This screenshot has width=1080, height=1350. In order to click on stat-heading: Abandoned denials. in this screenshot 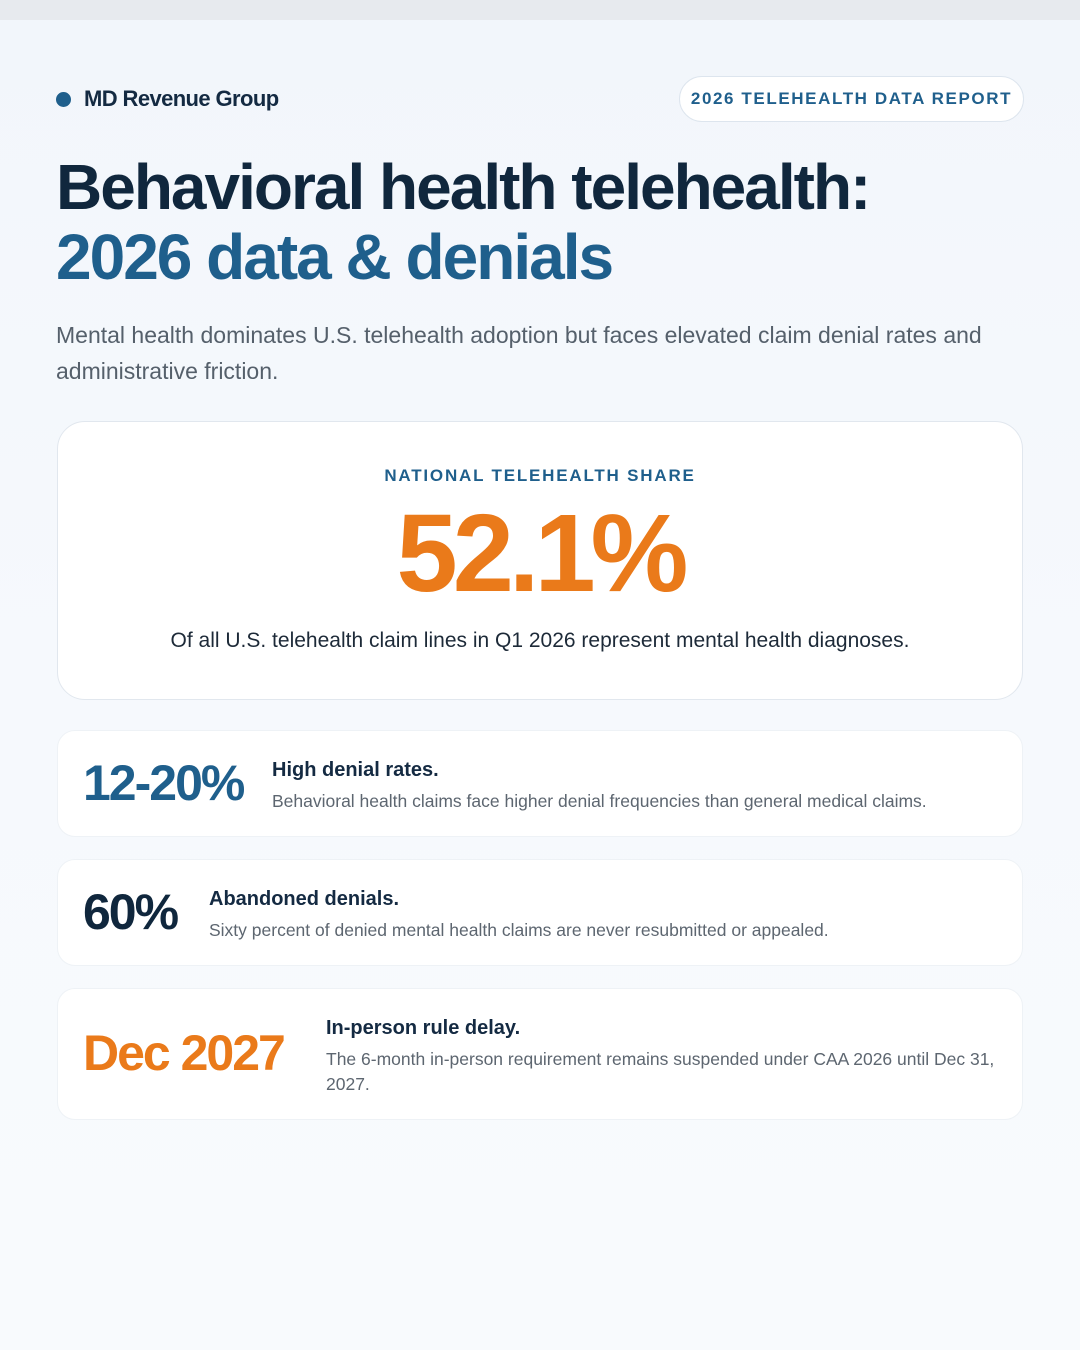, I will do `click(304, 899)`.